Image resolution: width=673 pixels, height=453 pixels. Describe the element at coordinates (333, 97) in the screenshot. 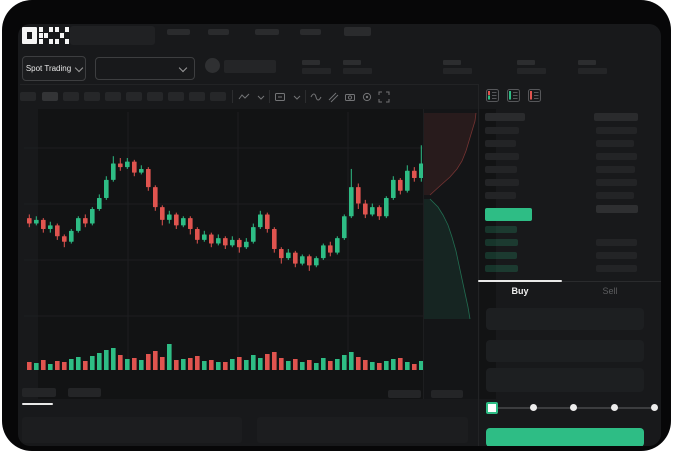

I see `measure-ruler-icon` at that location.